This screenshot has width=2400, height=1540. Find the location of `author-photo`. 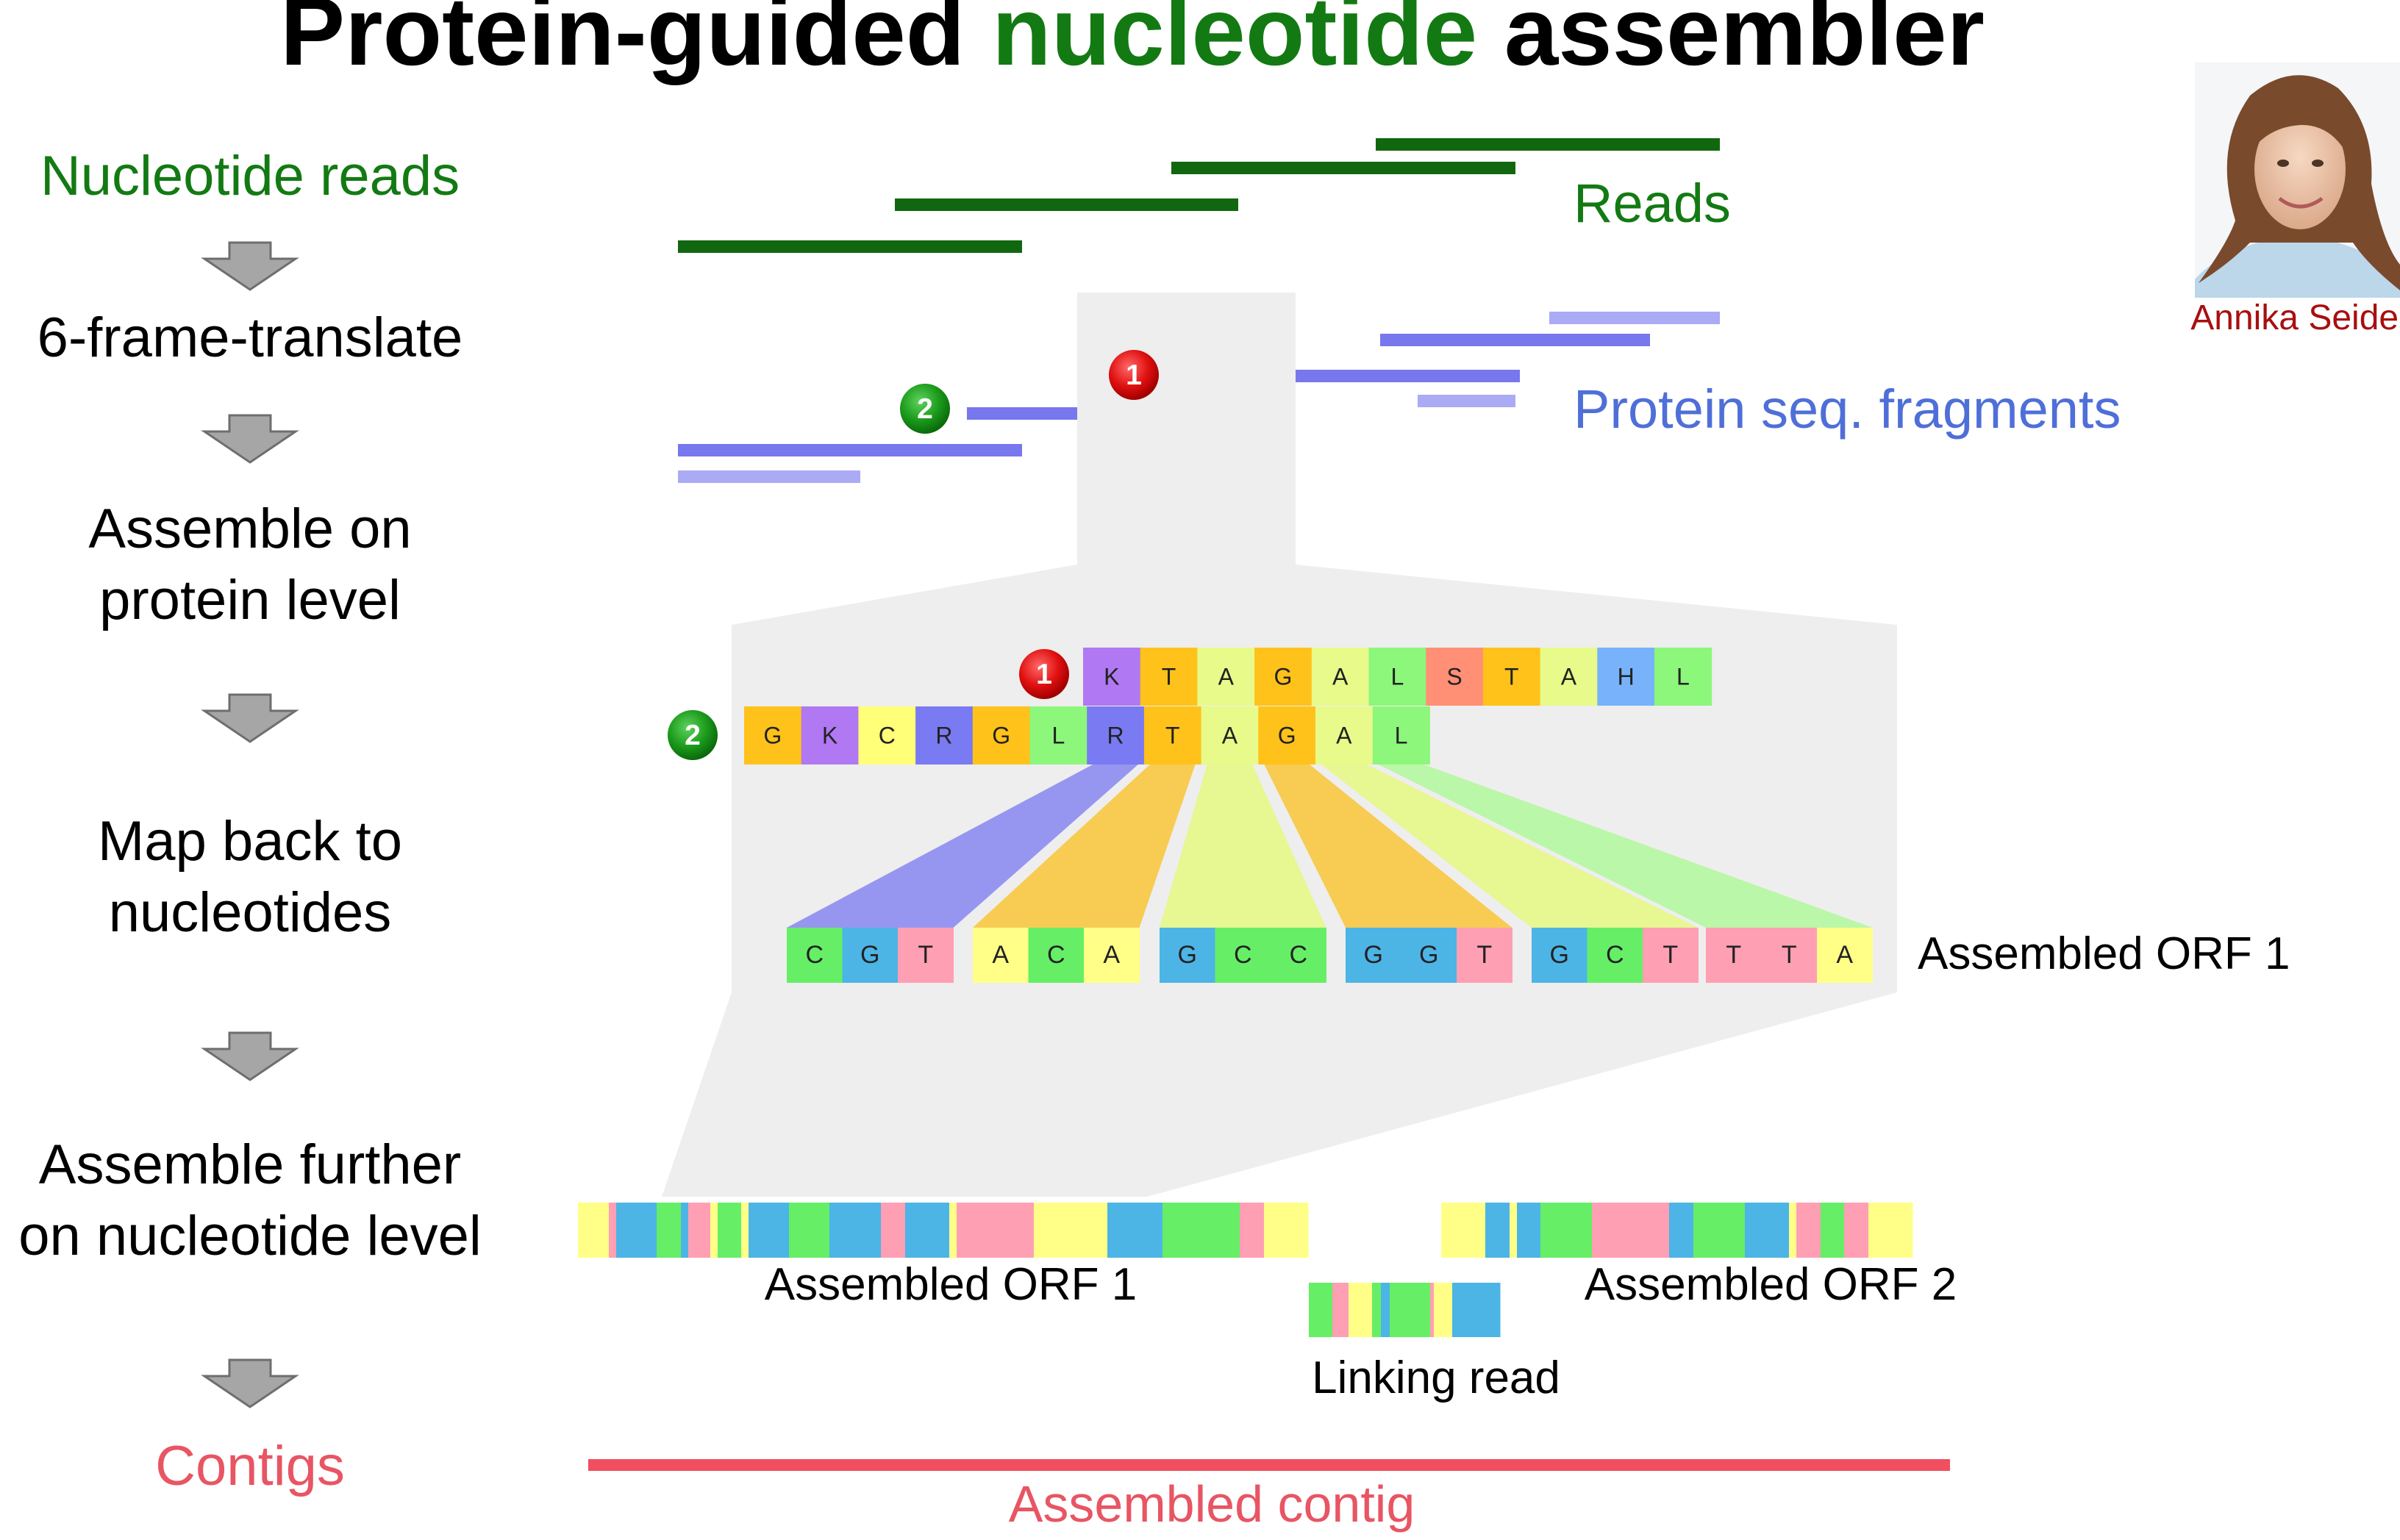

author-photo is located at coordinates (2298, 180).